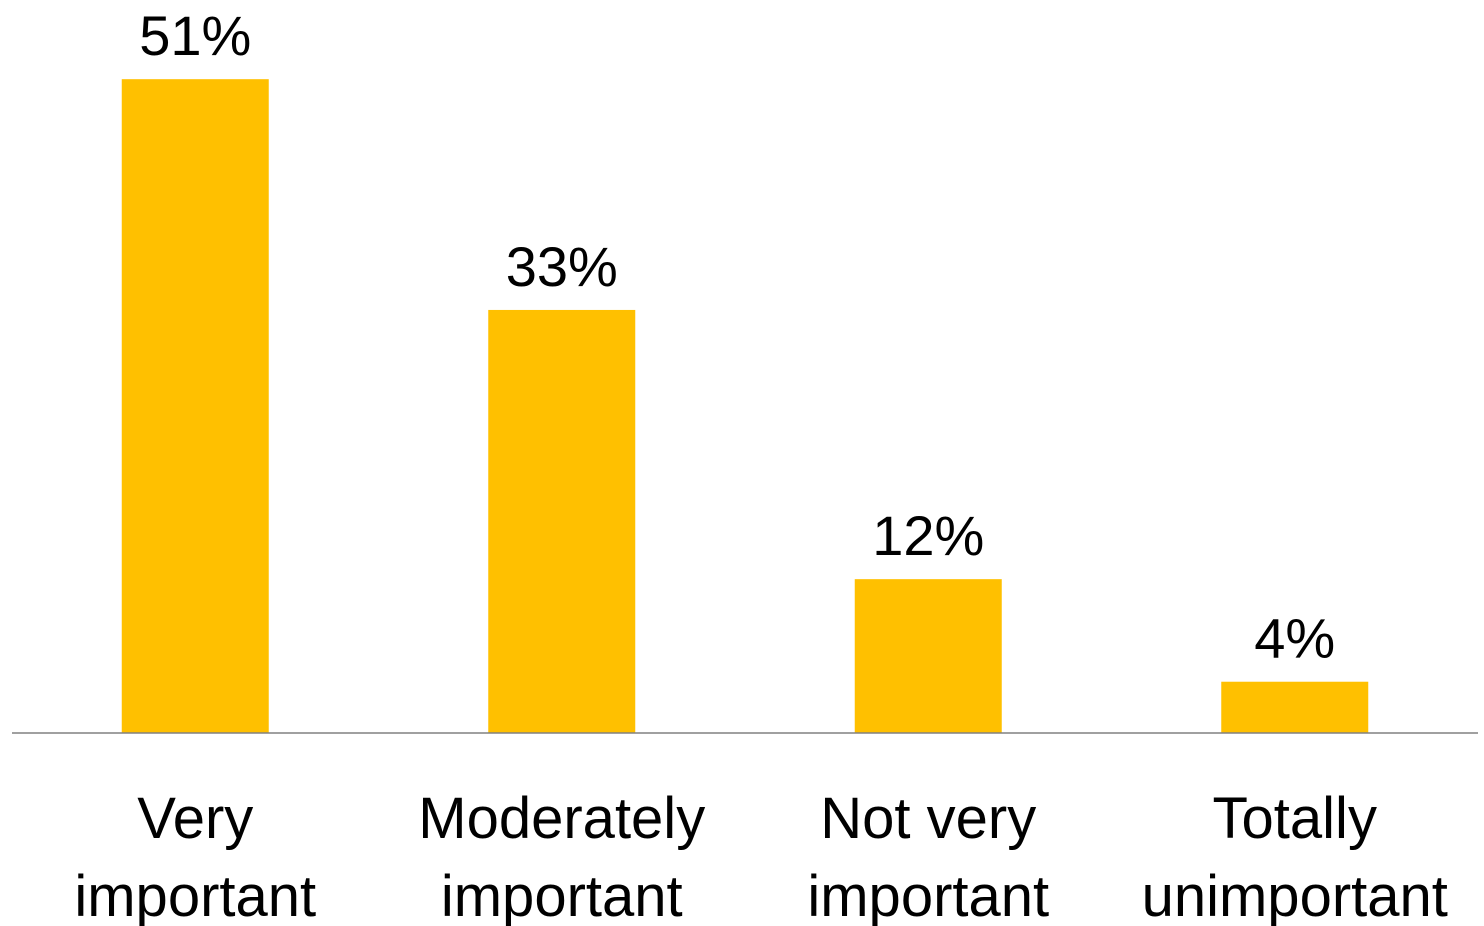  Describe the element at coordinates (195, 818) in the screenshot. I see `category-label-0-line-0: Very` at that location.